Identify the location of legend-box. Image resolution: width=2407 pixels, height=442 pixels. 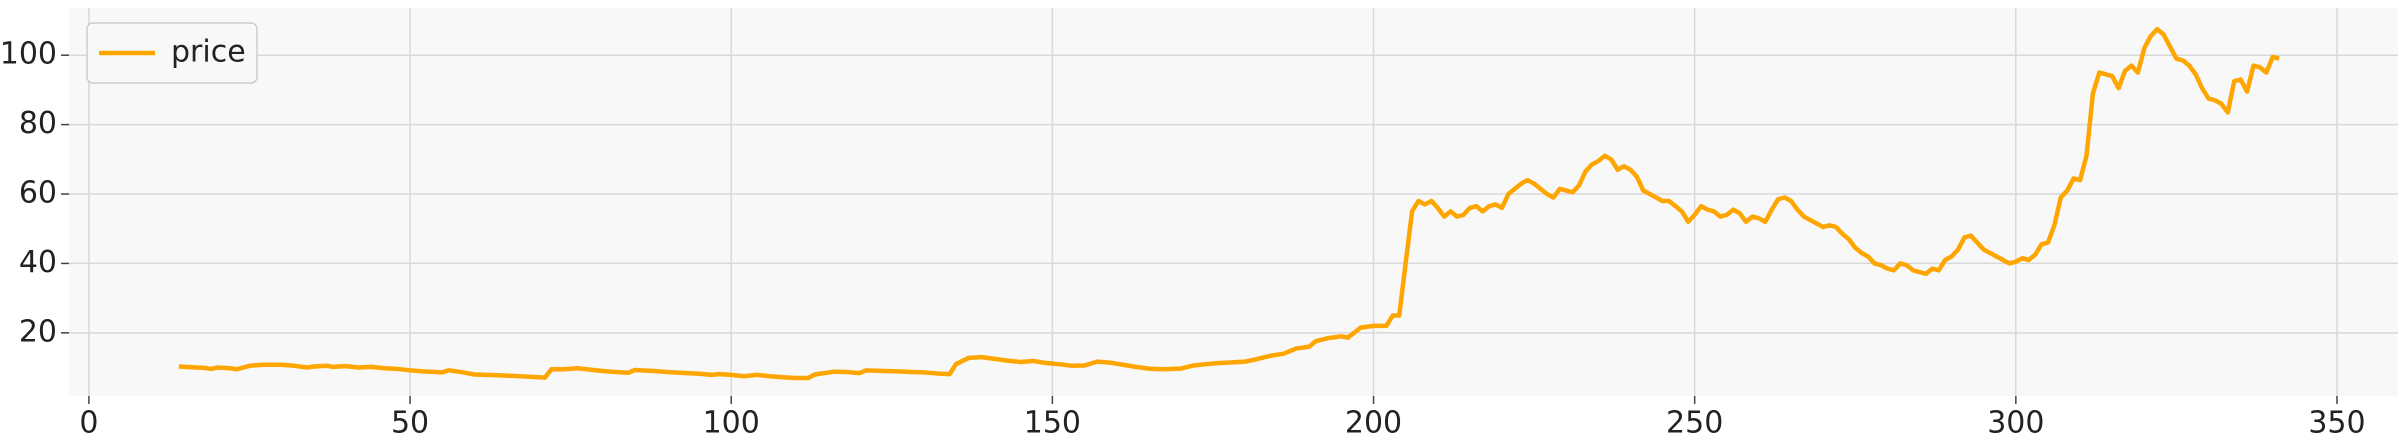
(172, 53).